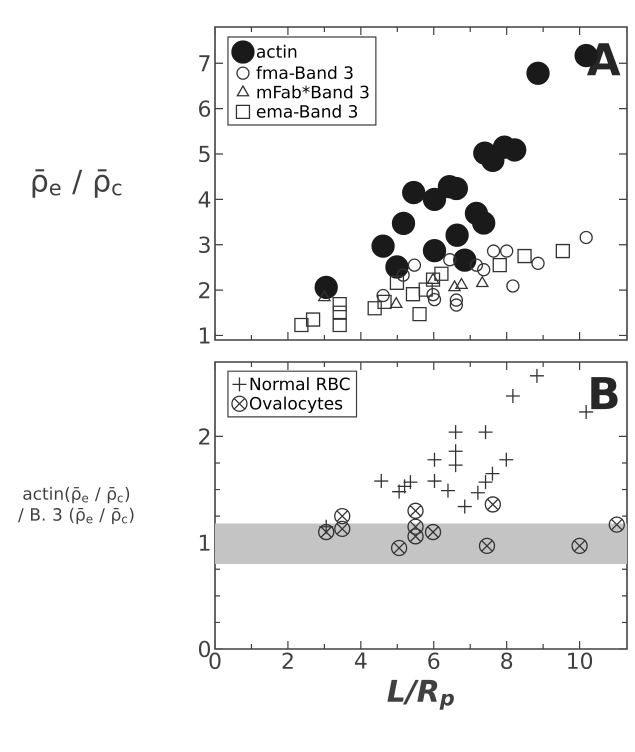 This screenshot has height=752, width=635. What do you see at coordinates (360, 660) in the screenshot?
I see `x-tick-label: 4` at bounding box center [360, 660].